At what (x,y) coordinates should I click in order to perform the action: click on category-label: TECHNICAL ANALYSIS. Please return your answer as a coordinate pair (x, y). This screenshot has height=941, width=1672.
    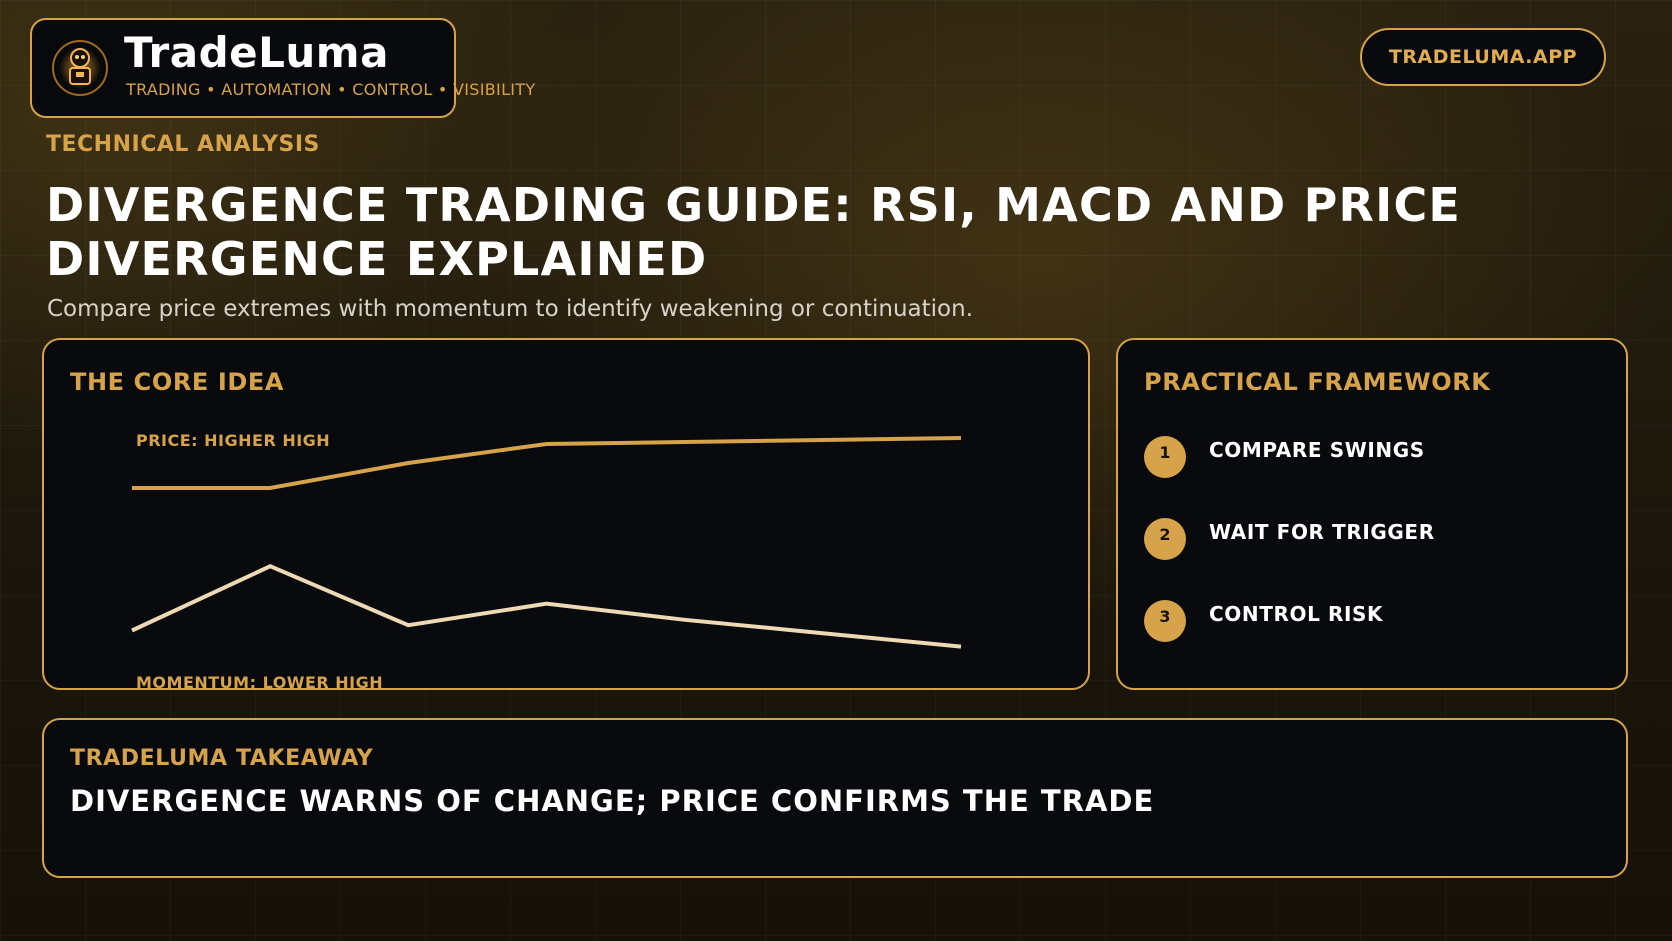
    Looking at the image, I should click on (183, 144).